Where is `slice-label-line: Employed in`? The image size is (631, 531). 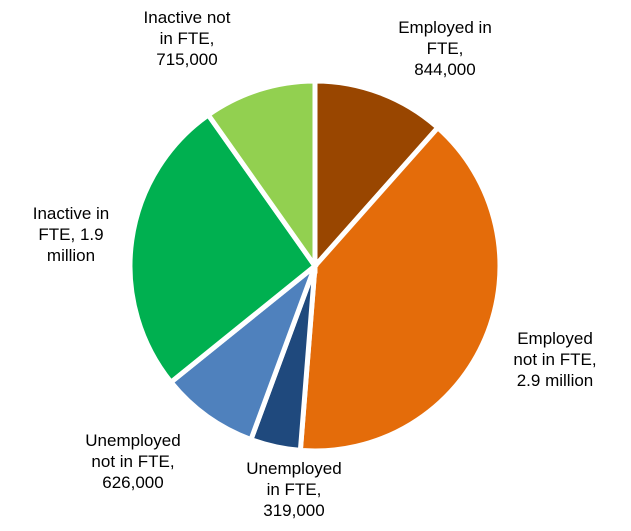
slice-label-line: Employed in is located at coordinates (445, 27).